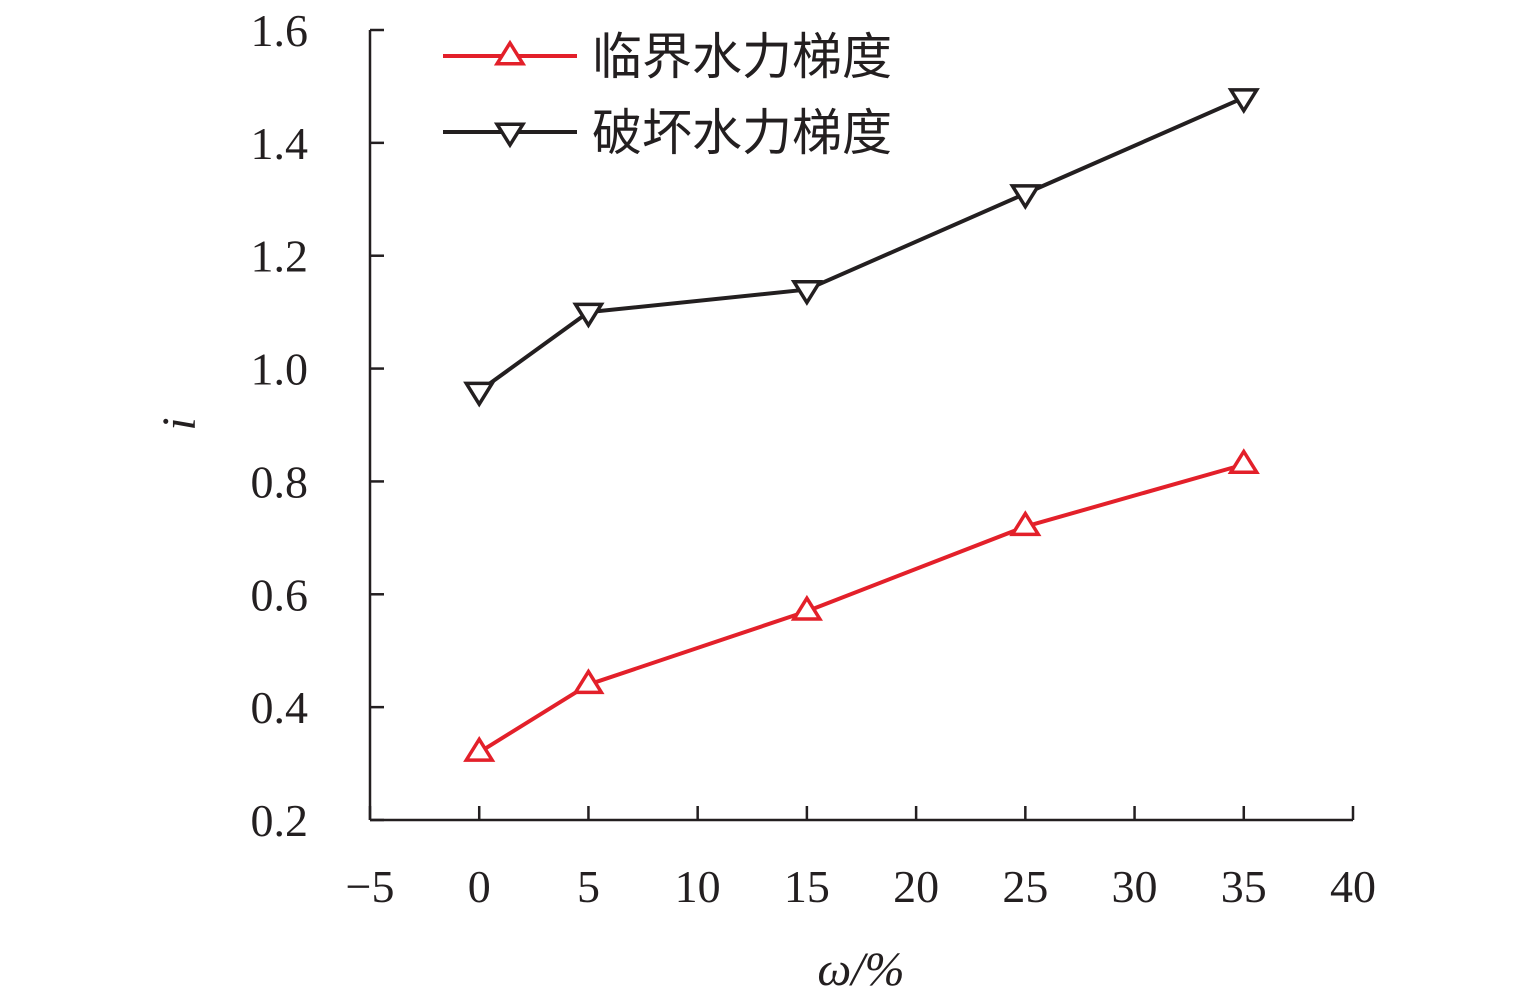  I want to click on y-axis-label: i, so click(179, 423).